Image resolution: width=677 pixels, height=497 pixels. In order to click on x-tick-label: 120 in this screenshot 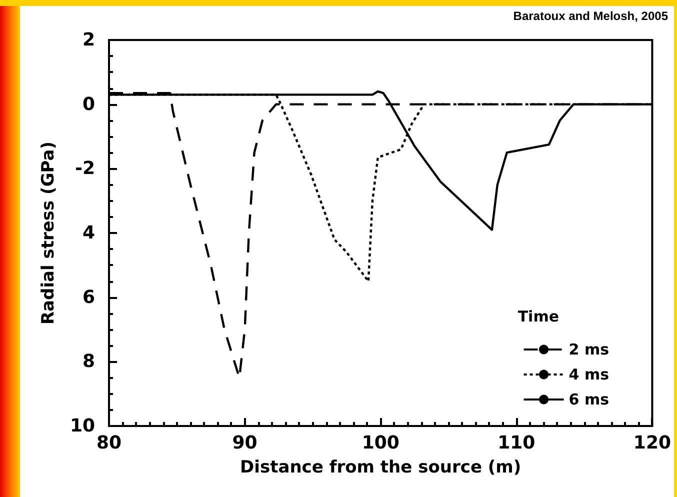, I will do `click(652, 443)`.